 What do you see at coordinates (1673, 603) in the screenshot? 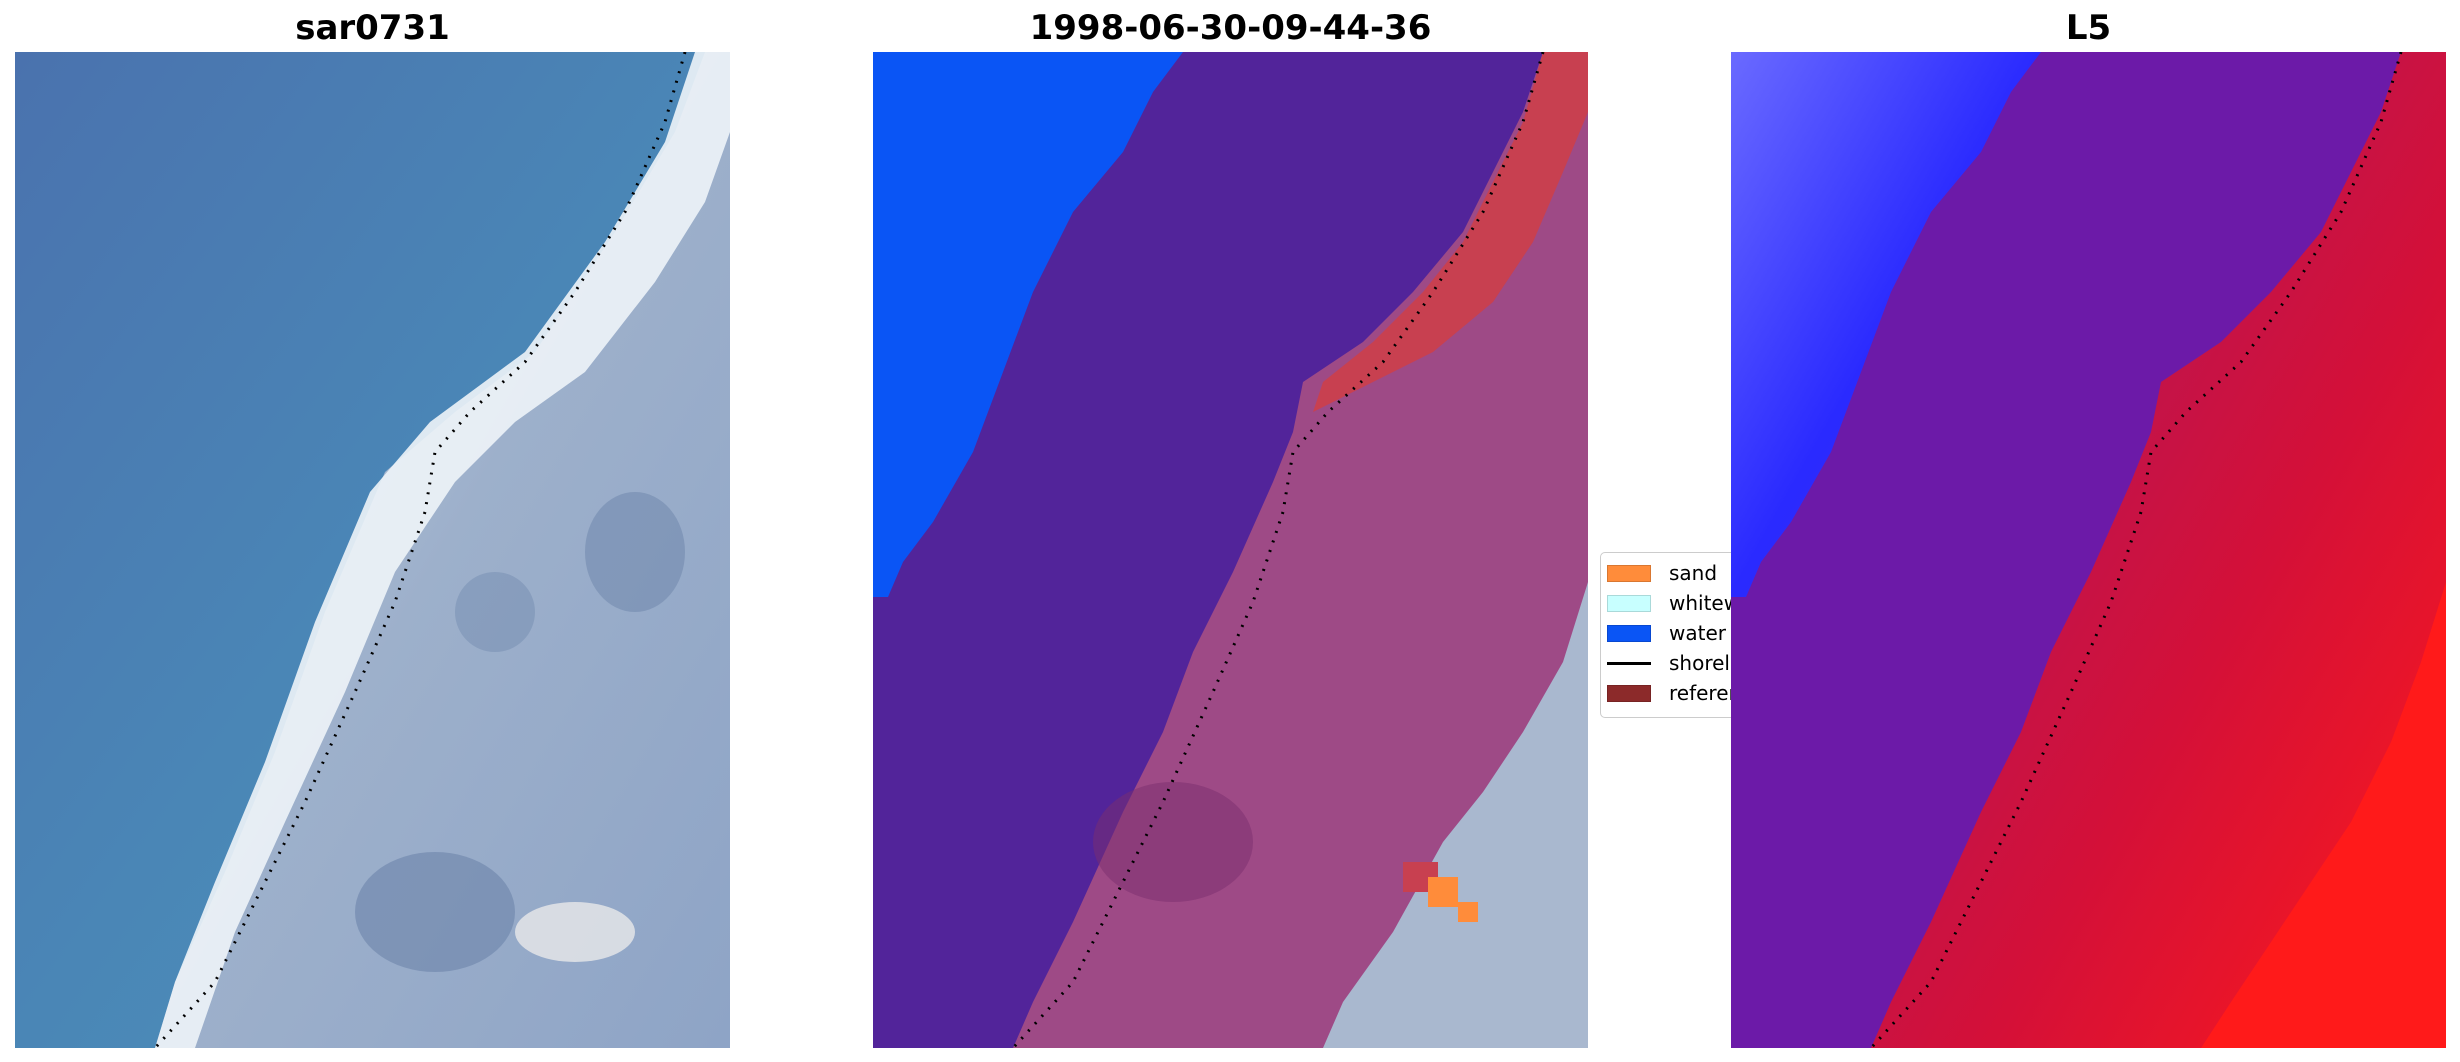
I see `legend-item-whitewater: whitew` at bounding box center [1673, 603].